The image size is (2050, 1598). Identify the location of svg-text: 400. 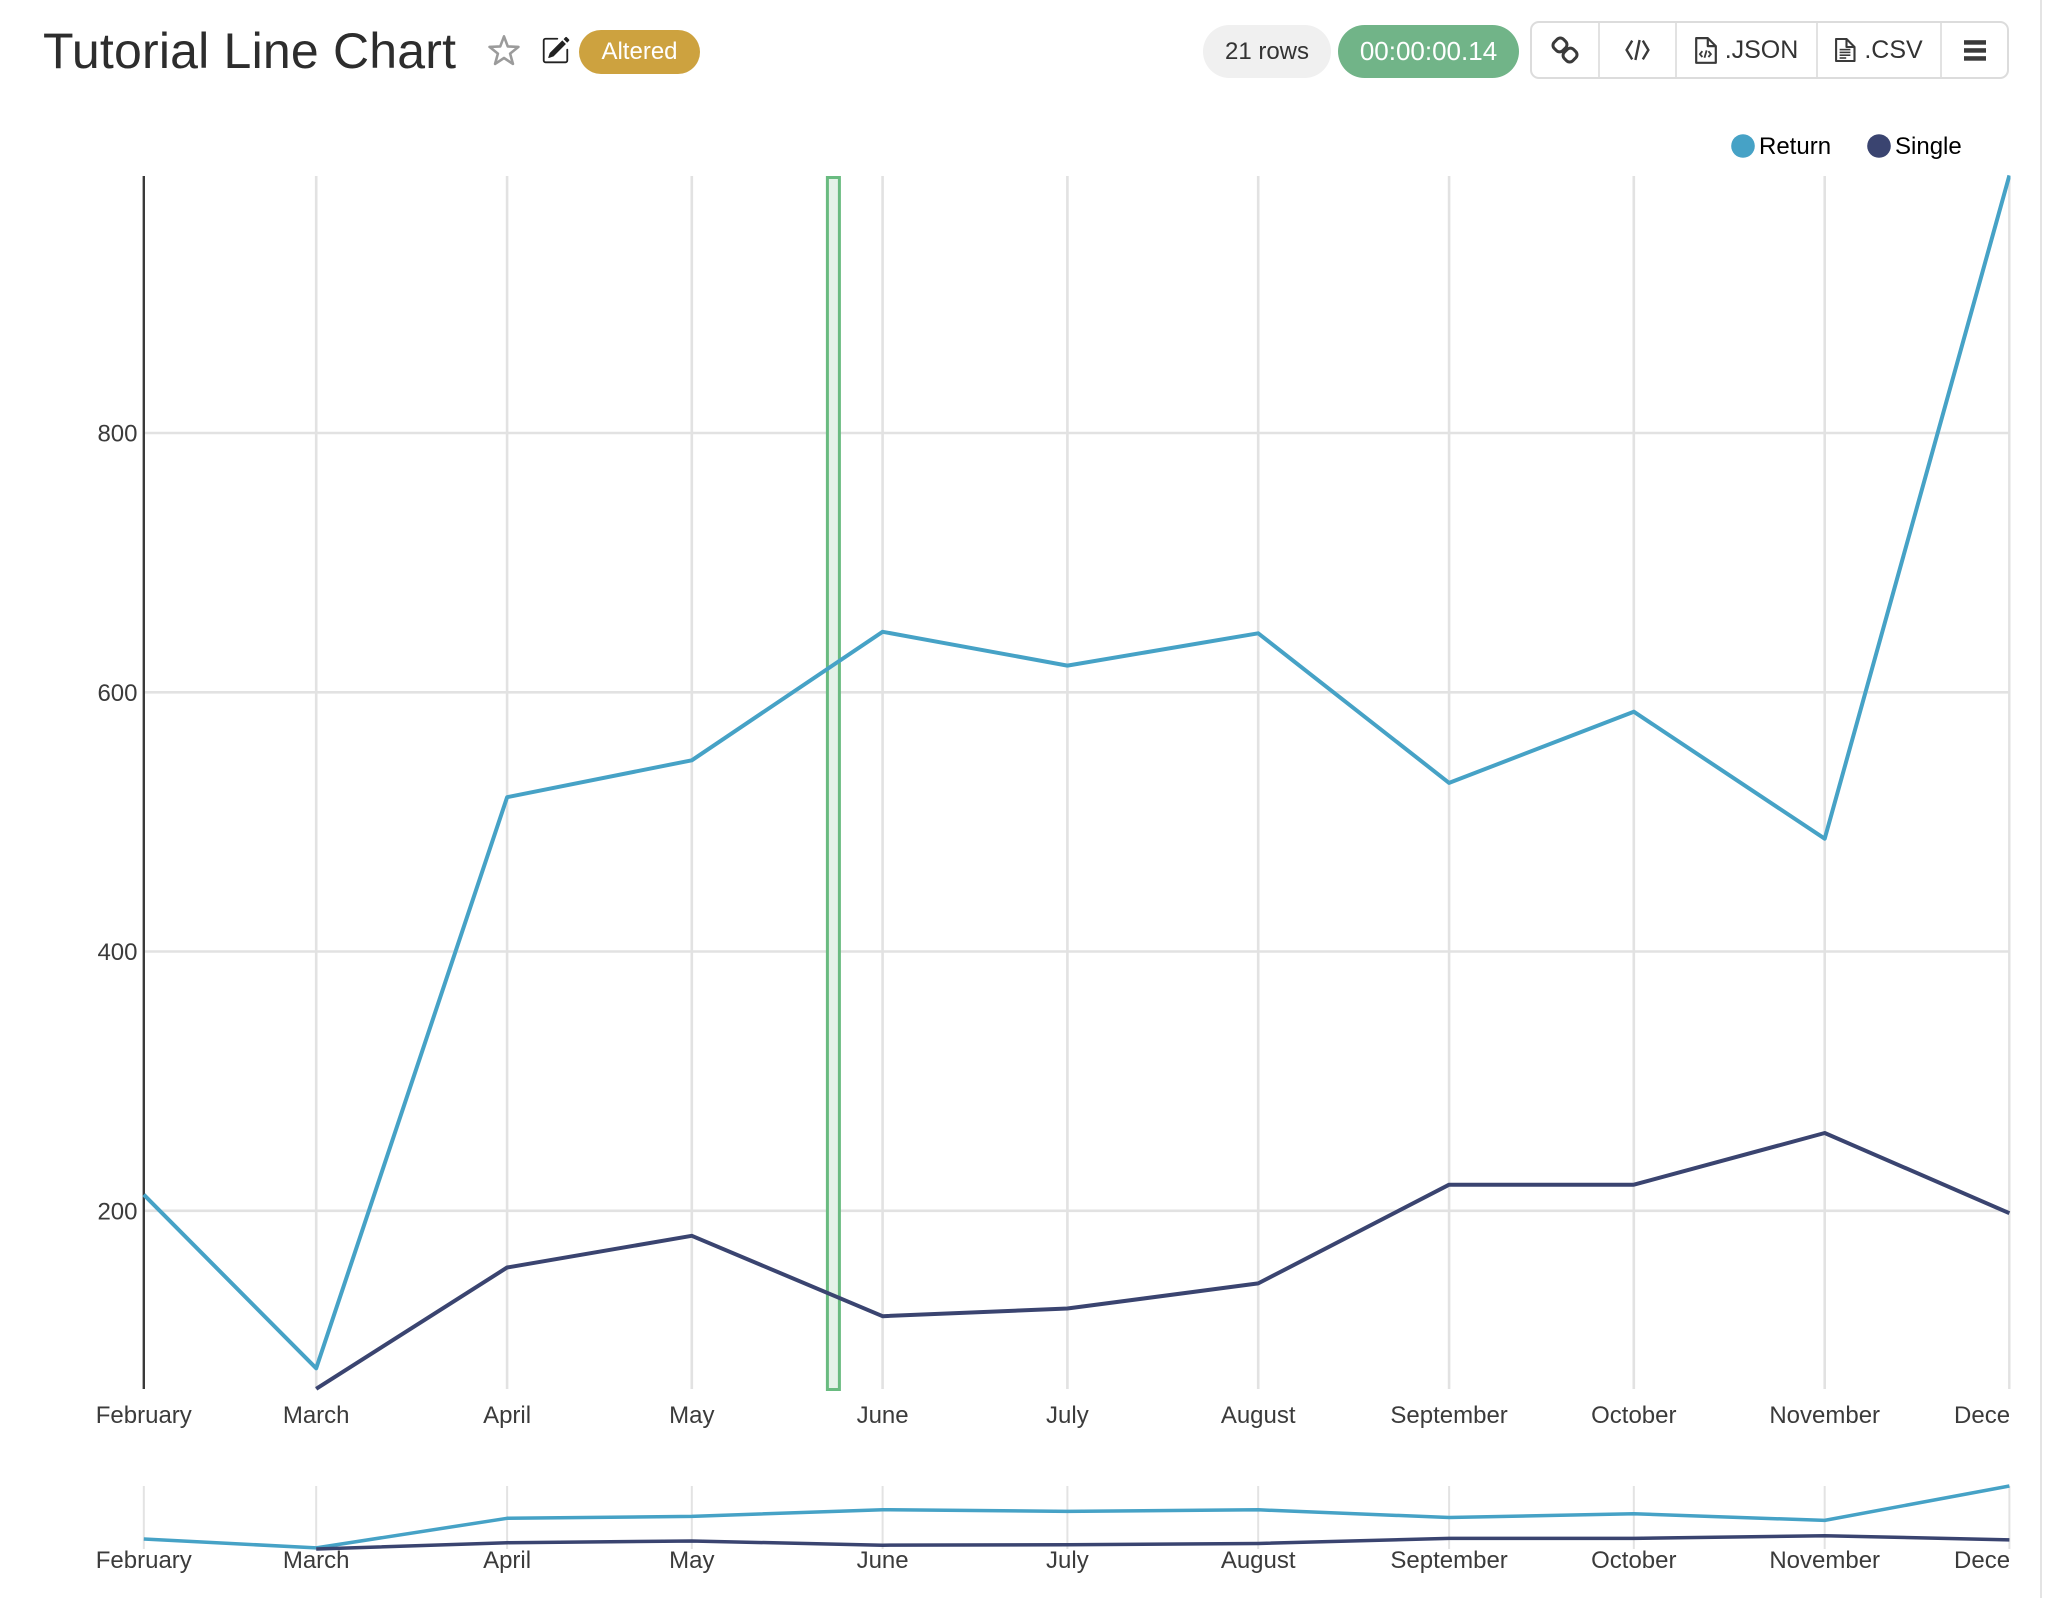
(117, 952).